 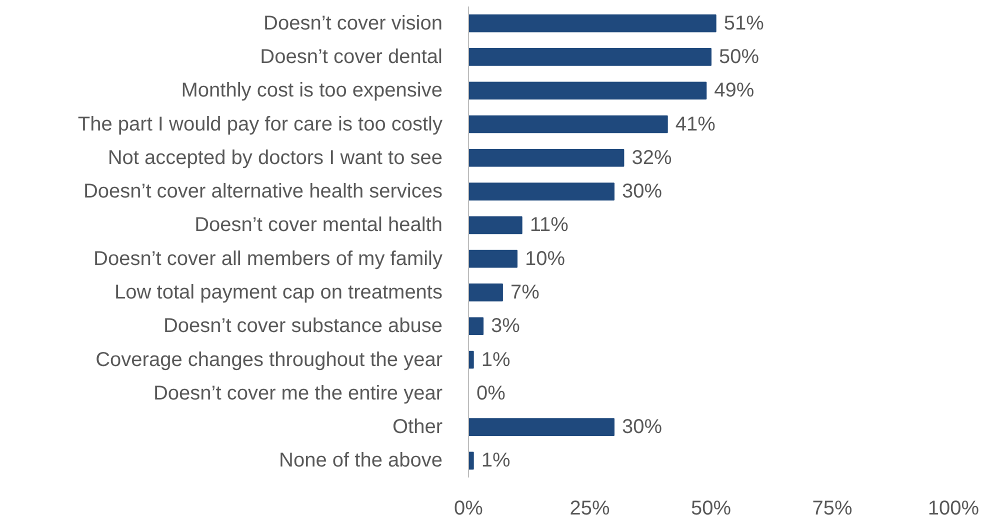 What do you see at coordinates (278, 292) in the screenshot?
I see `y-tick-label: Low total payment cap on treatments` at bounding box center [278, 292].